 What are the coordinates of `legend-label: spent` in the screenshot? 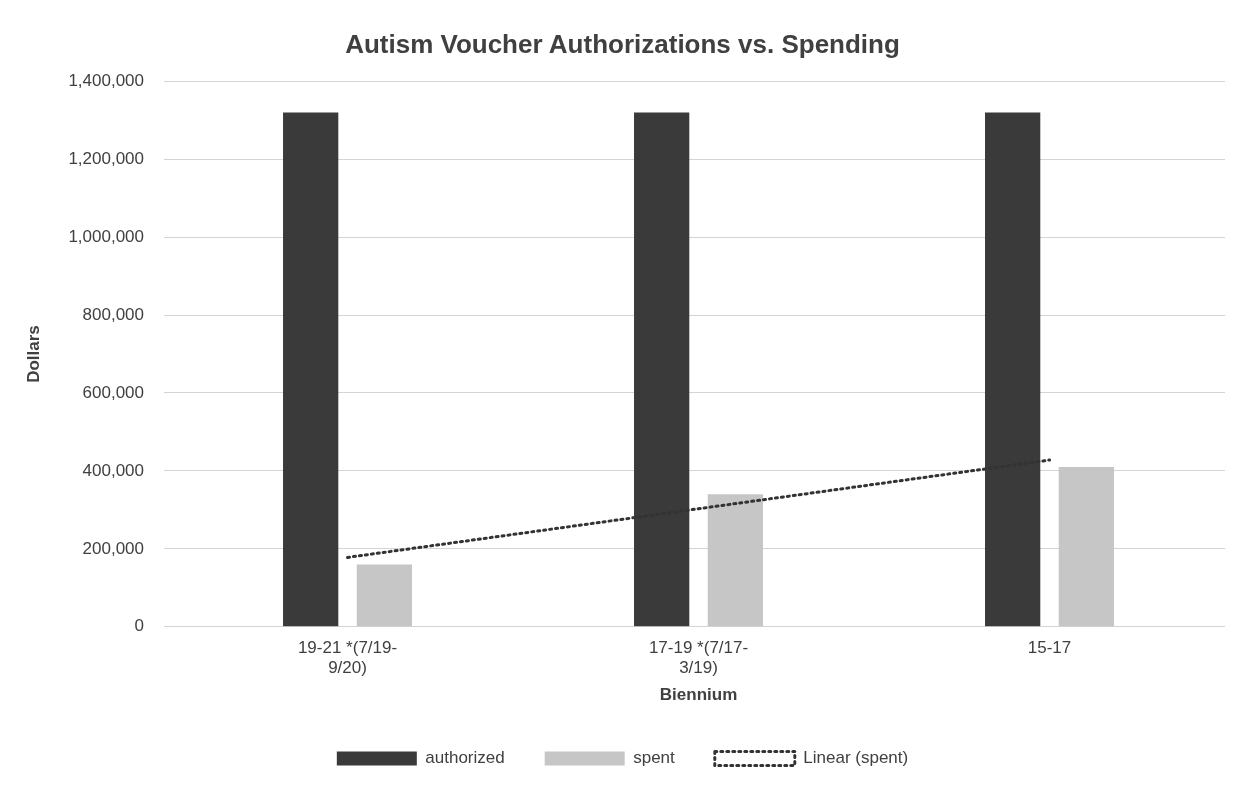 It's located at (654, 758).